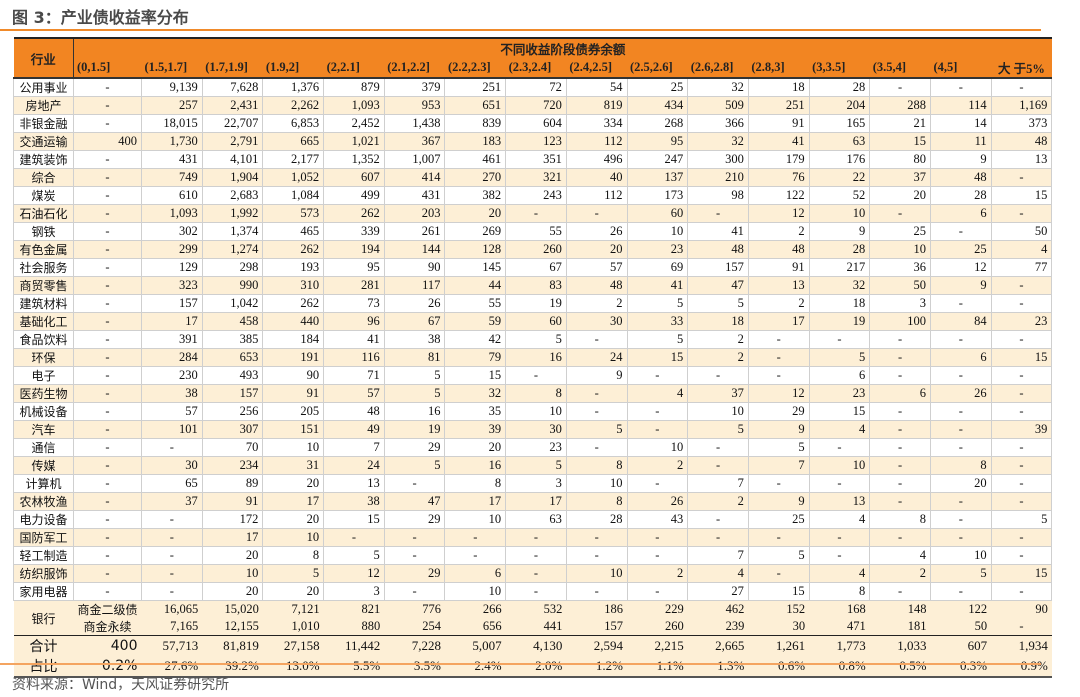  What do you see at coordinates (232, 447) in the screenshot?
I see `table-cell: 70` at bounding box center [232, 447].